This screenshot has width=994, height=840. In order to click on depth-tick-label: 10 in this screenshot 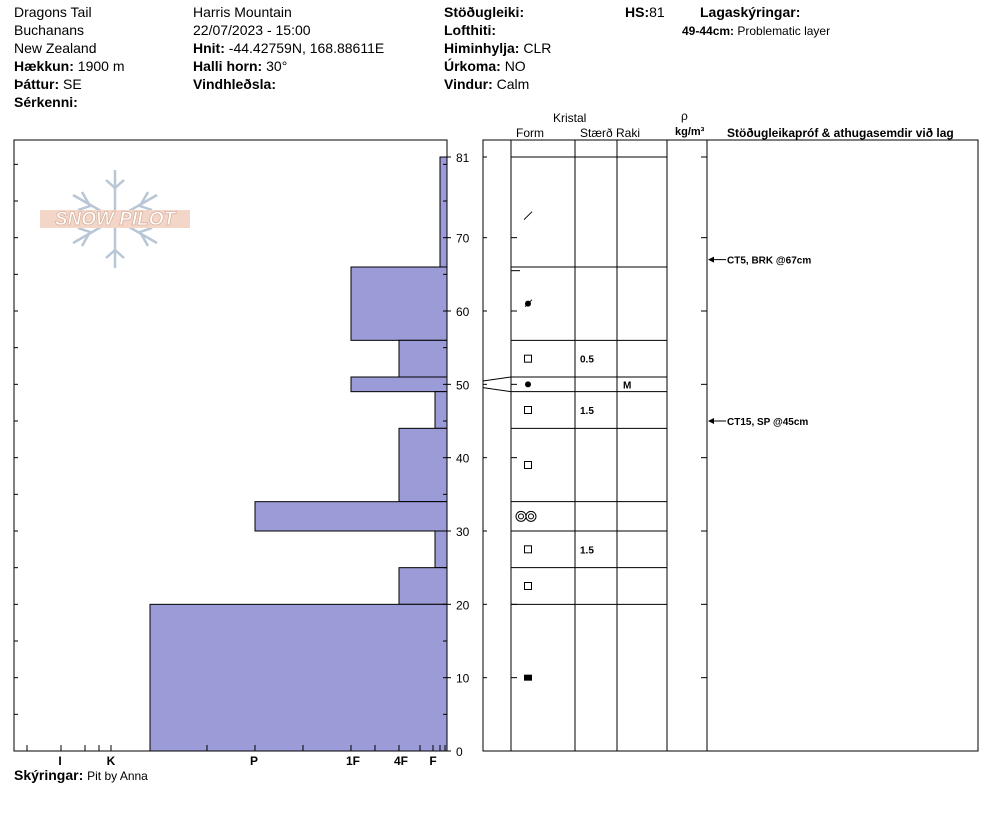, I will do `click(463, 679)`.